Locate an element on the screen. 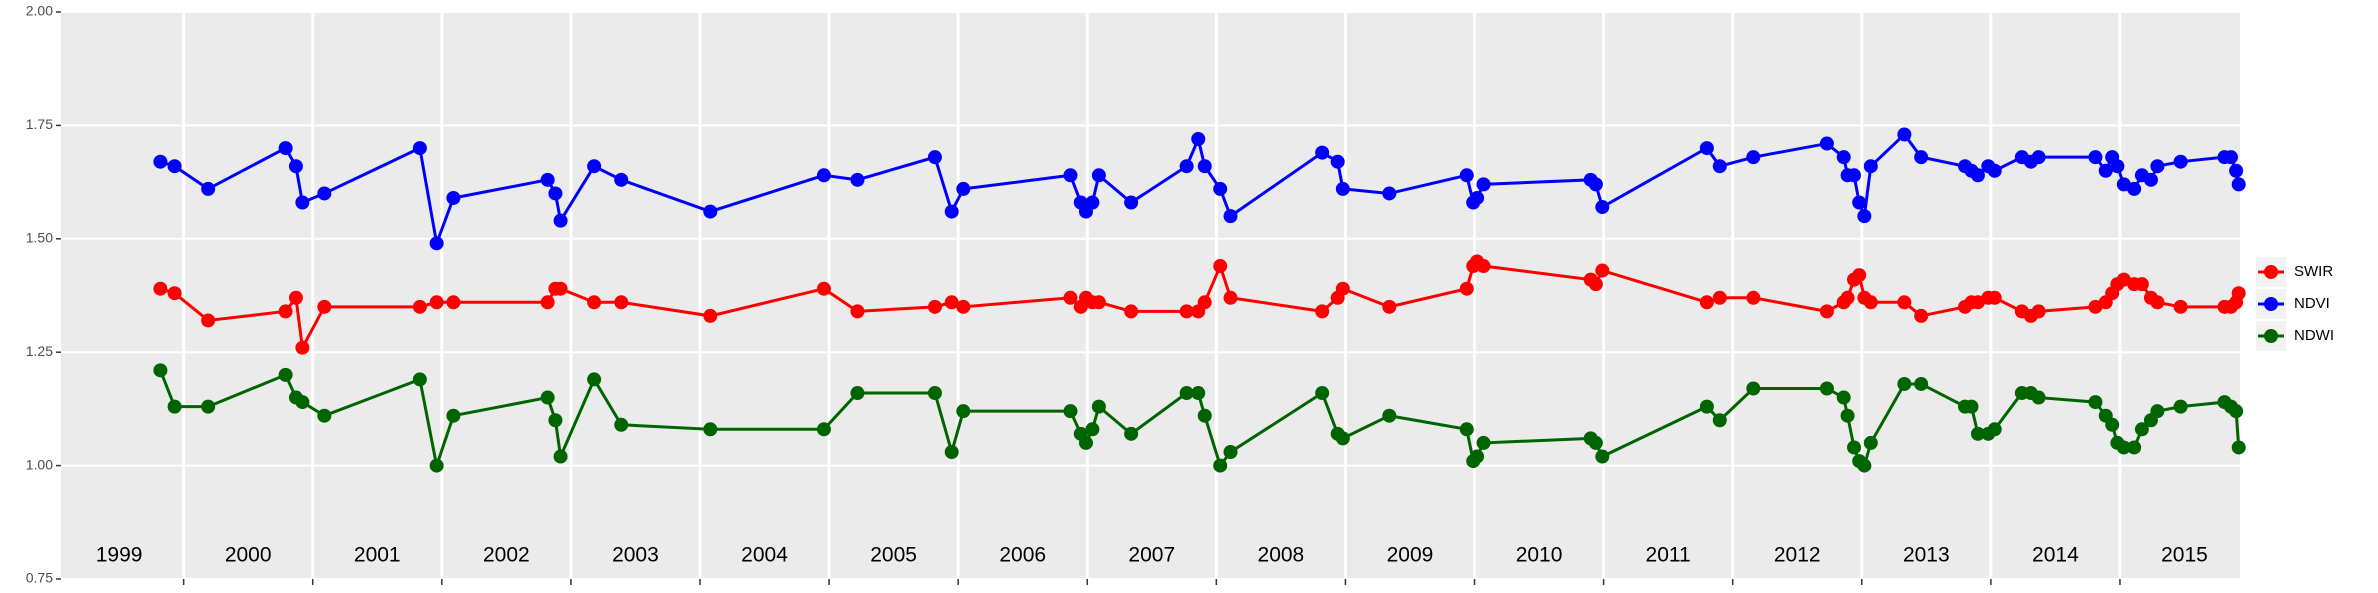 The height and width of the screenshot is (593, 2378). legend-label: SWIR is located at coordinates (2313, 271).